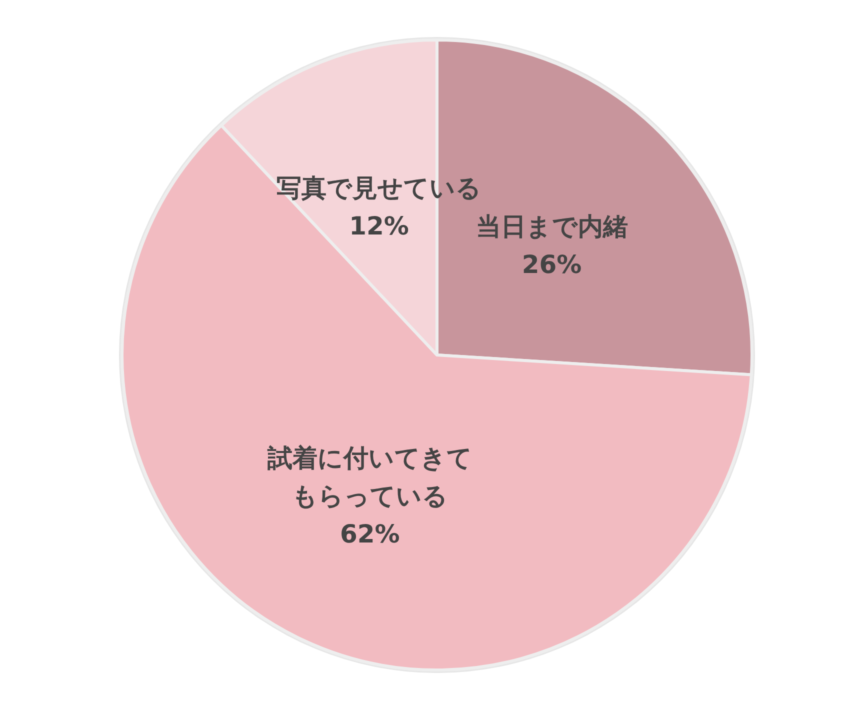 The height and width of the screenshot is (714, 848). What do you see at coordinates (379, 225) in the screenshot?
I see `data-label: 12%` at bounding box center [379, 225].